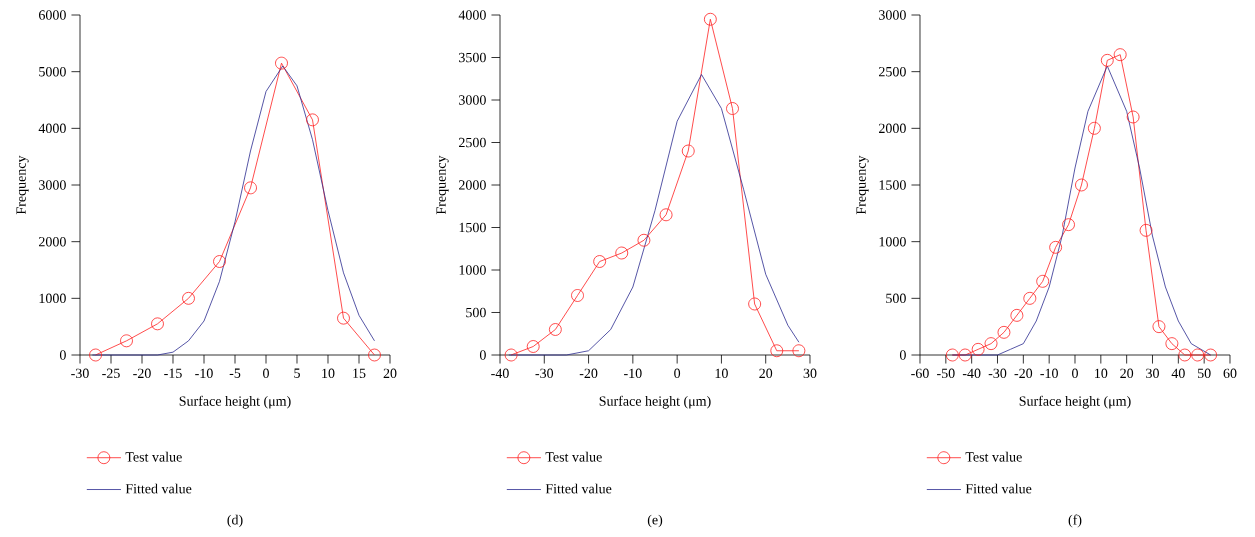  I want to click on x-tick-label: 5, so click(297, 373).